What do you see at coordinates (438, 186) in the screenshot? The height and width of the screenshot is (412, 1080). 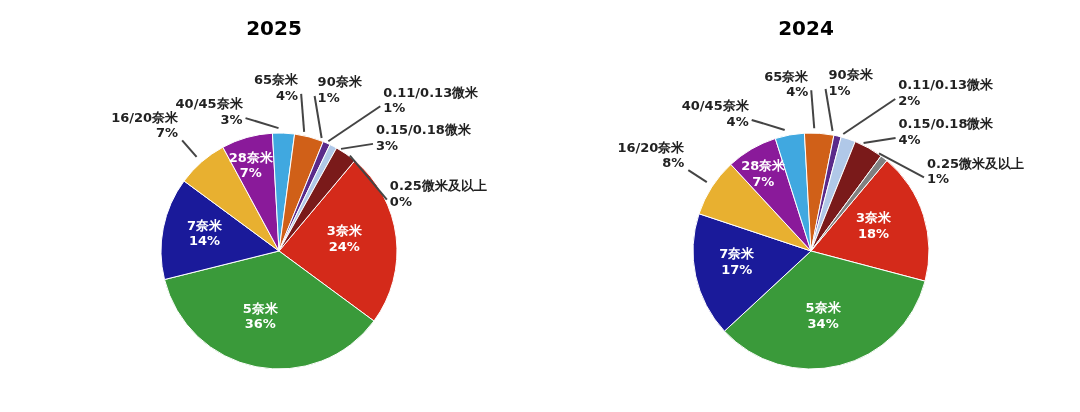 I see `category-label: 0.25微米及以上` at bounding box center [438, 186].